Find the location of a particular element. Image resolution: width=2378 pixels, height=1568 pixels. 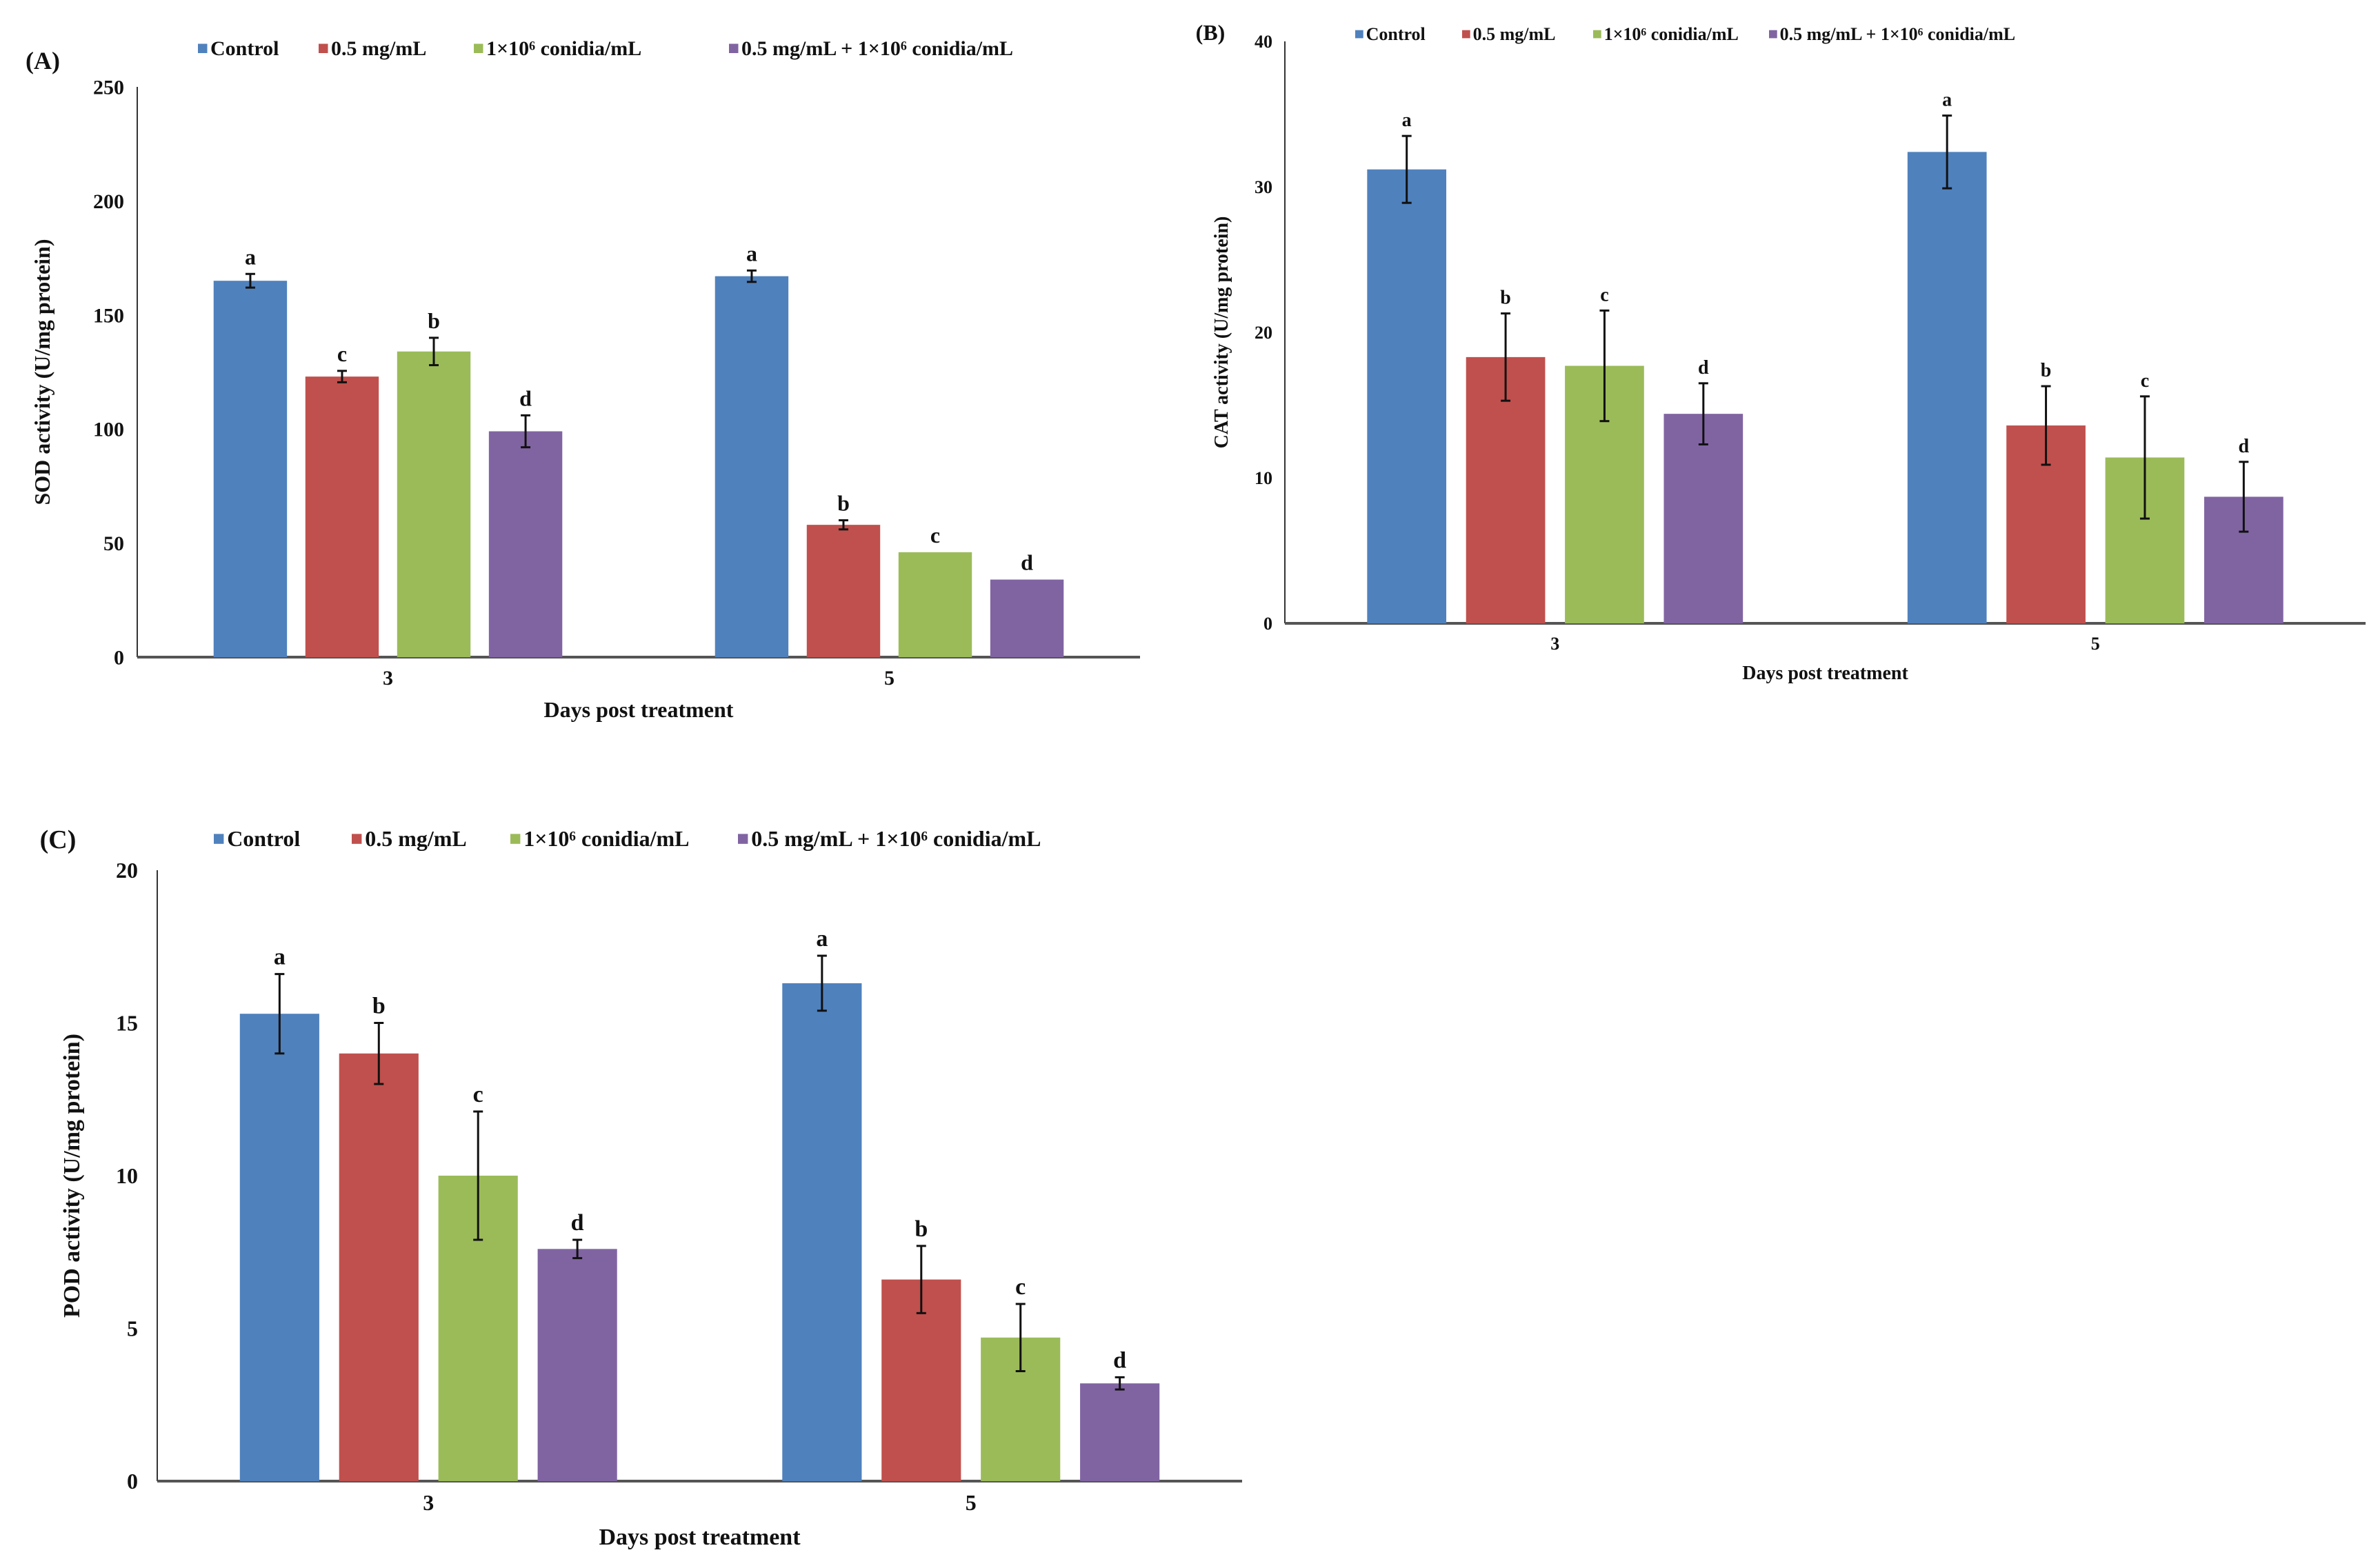

y-tick-label: 5 is located at coordinates (132, 1328).